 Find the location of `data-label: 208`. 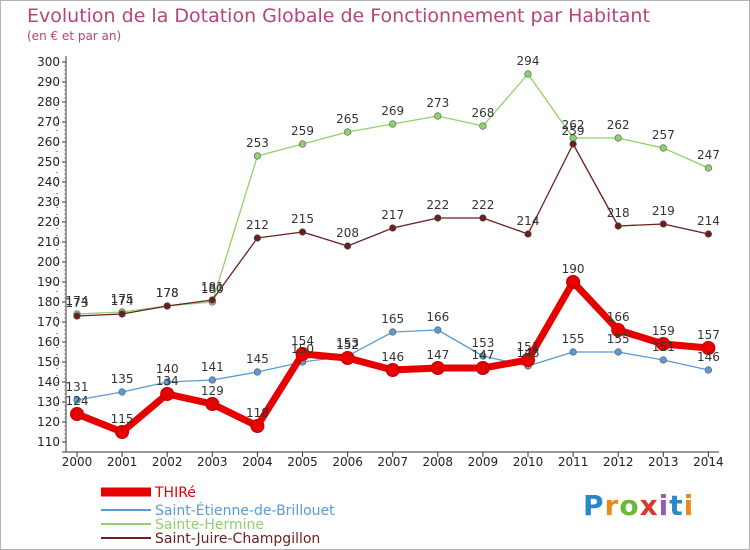

data-label: 208 is located at coordinates (347, 233).